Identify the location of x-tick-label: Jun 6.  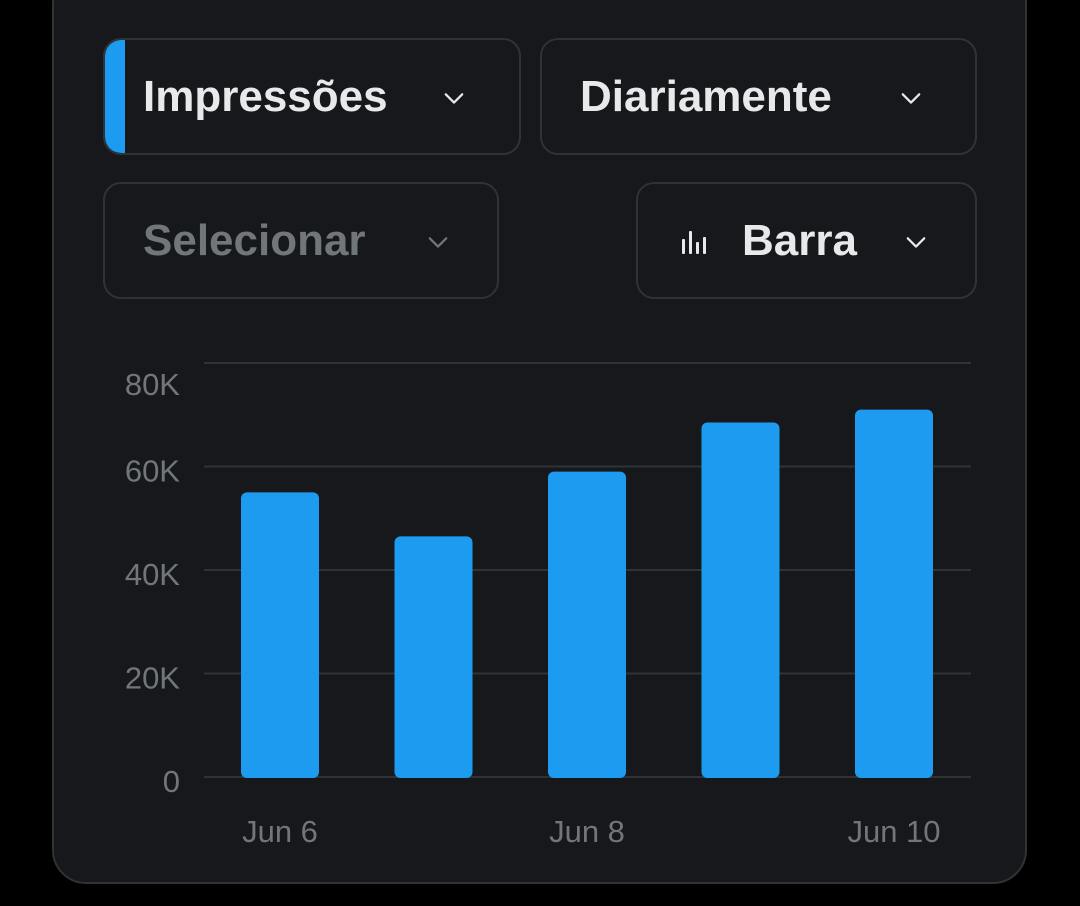
(280, 831).